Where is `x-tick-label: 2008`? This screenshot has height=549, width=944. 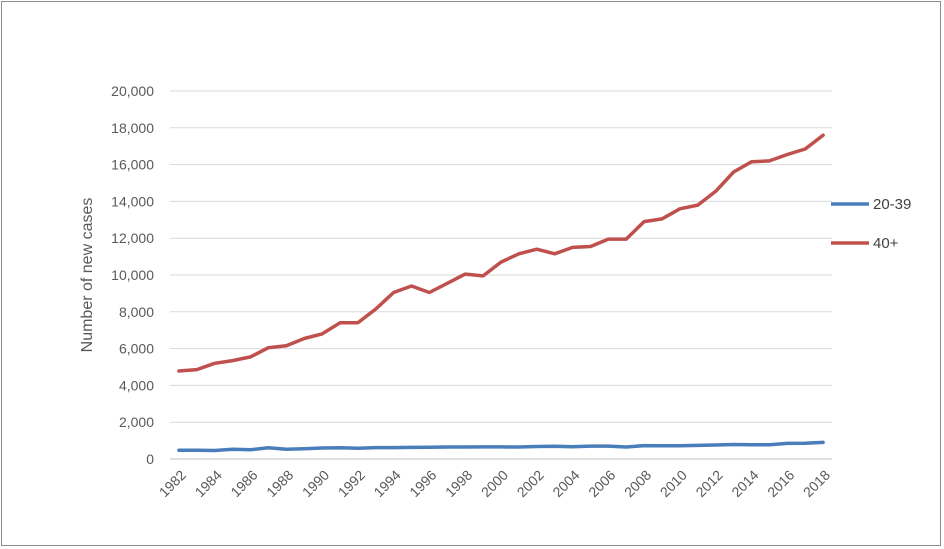 x-tick-label: 2008 is located at coordinates (637, 483).